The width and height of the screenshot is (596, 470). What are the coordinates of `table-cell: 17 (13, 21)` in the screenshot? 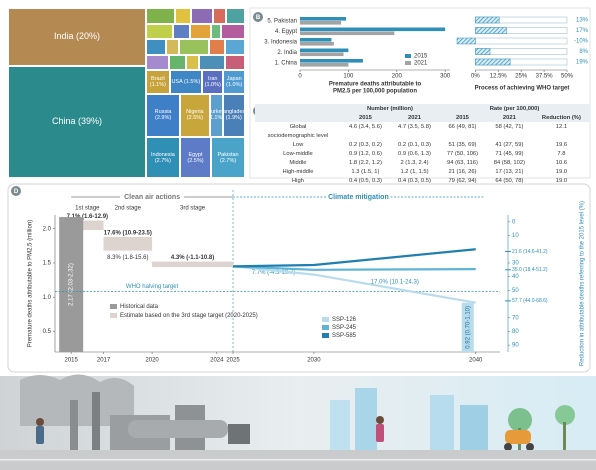 It's located at (509, 171).